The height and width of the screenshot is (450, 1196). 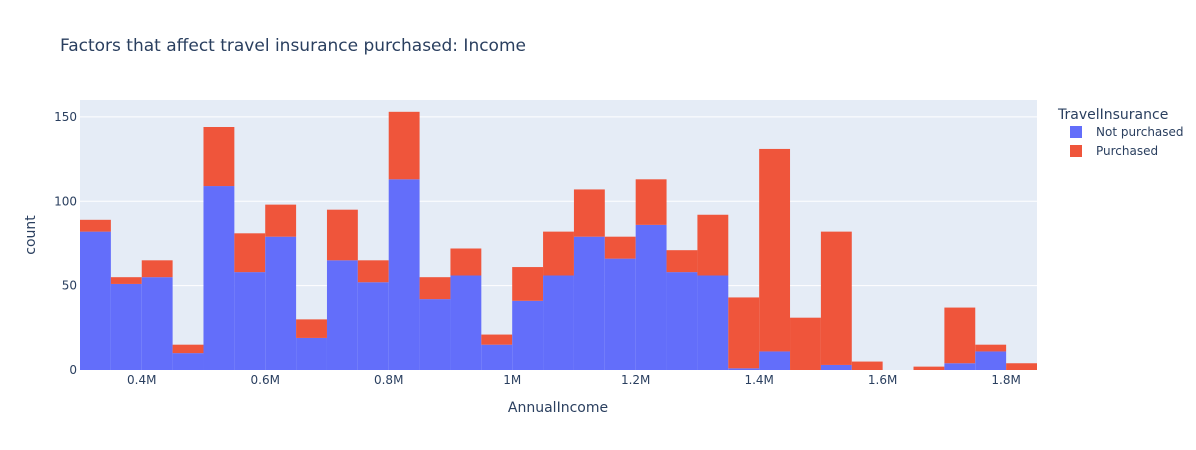 I want to click on legend: TravelInsurance Not purchased Purchased, so click(x=1120, y=132).